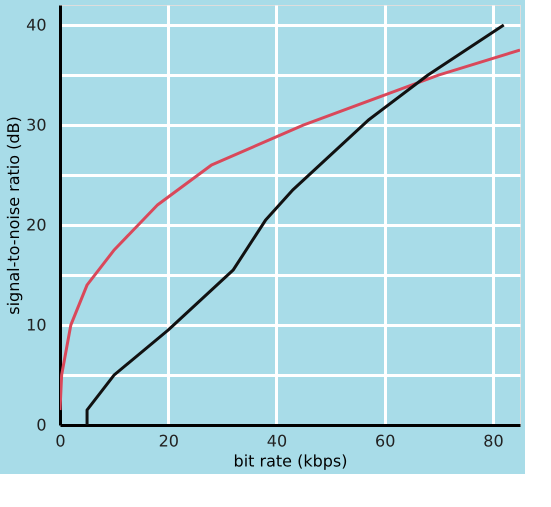 This screenshot has width=551, height=507. I want to click on x-axis-title: bit rate (kbps), so click(291, 461).